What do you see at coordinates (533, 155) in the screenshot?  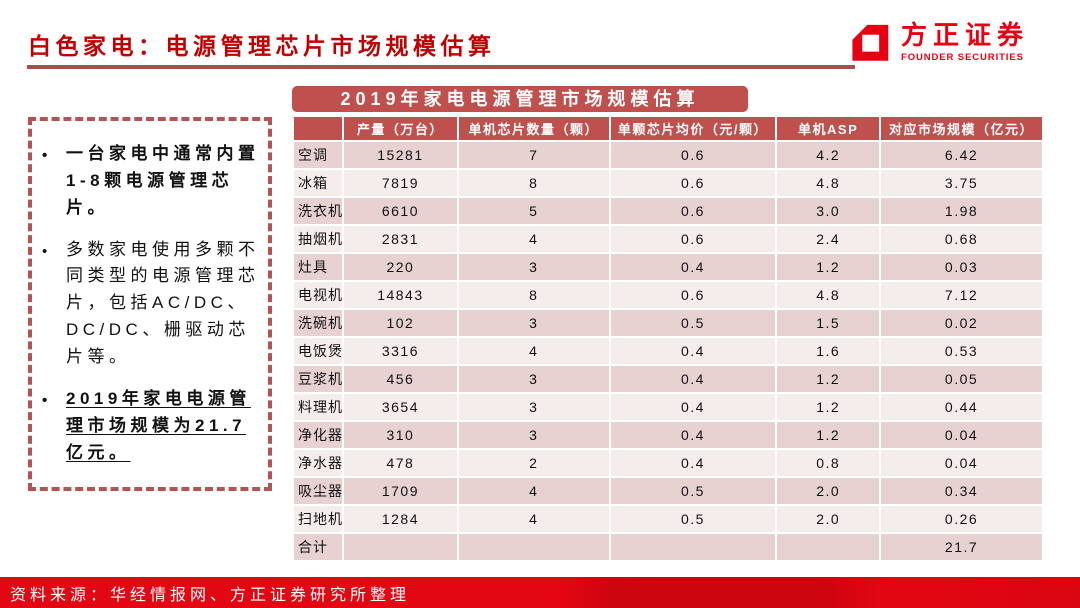 I see `cell-value: 7` at bounding box center [533, 155].